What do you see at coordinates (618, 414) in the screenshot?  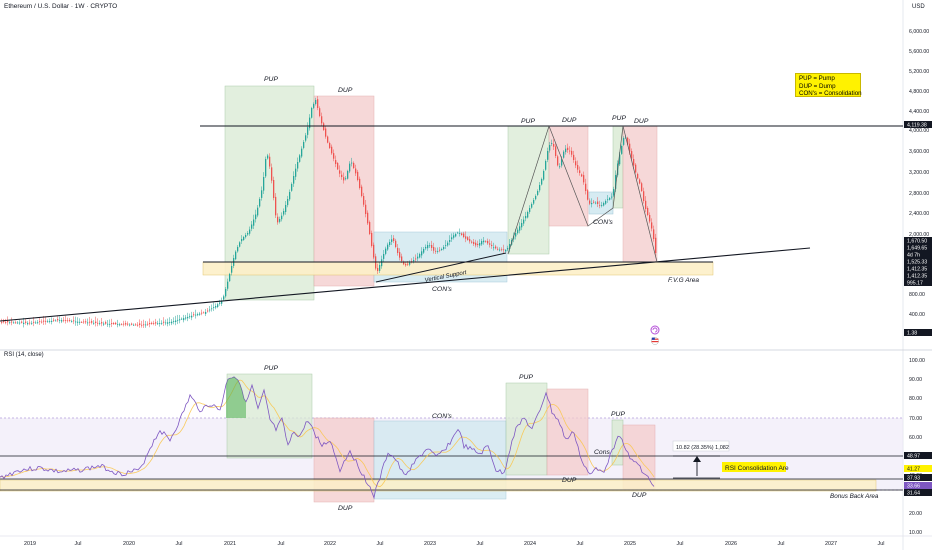 I see `rsi-label-pup-2025: PUP` at bounding box center [618, 414].